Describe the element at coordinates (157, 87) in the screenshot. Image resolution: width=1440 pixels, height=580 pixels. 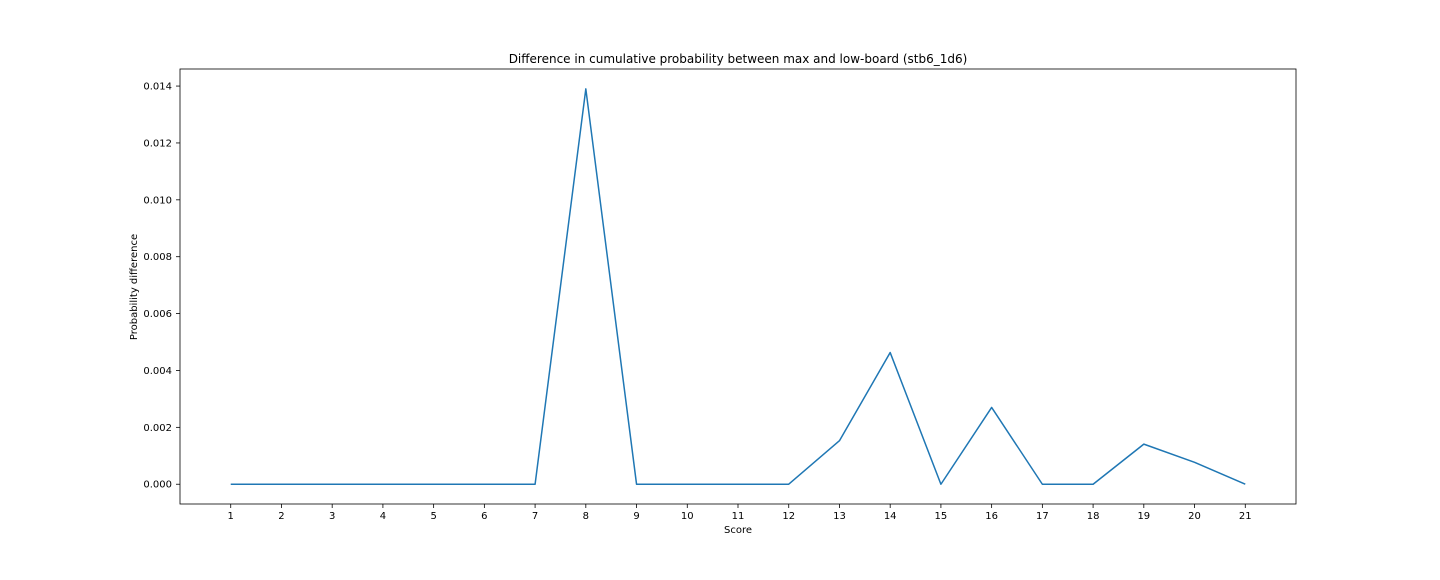
I see `y-tick-label: 0.014` at that location.